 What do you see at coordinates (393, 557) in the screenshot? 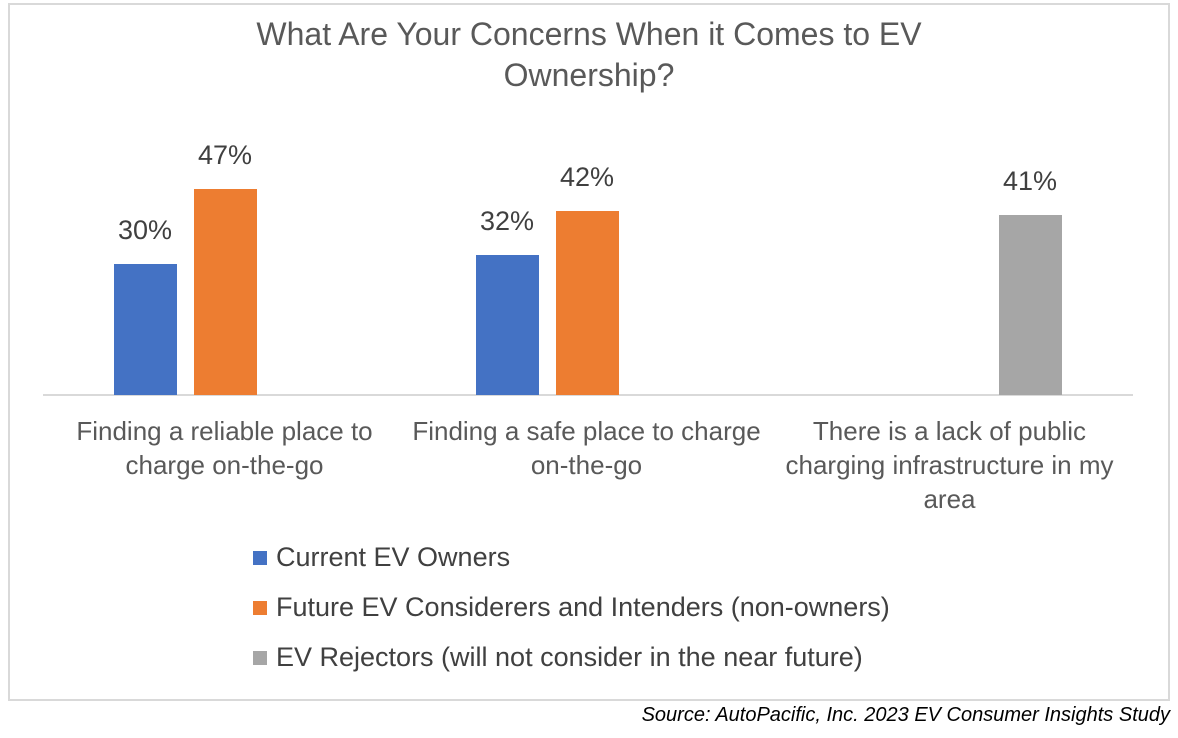
I see `legend-item-label: Current EV Owners` at bounding box center [393, 557].